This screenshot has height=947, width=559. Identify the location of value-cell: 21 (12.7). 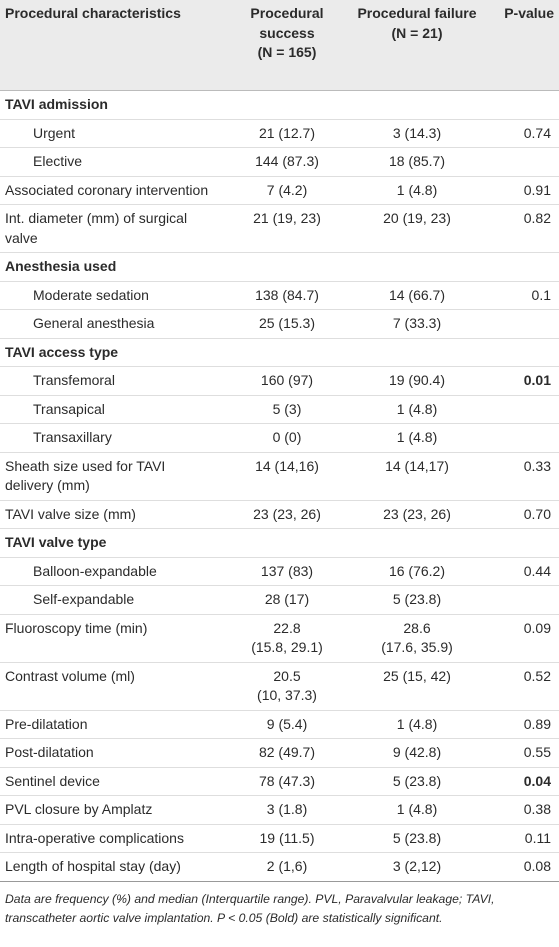
(287, 133).